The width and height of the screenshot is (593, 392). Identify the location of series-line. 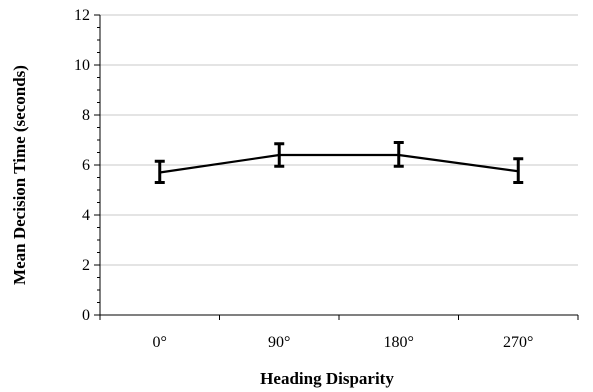
(339, 163).